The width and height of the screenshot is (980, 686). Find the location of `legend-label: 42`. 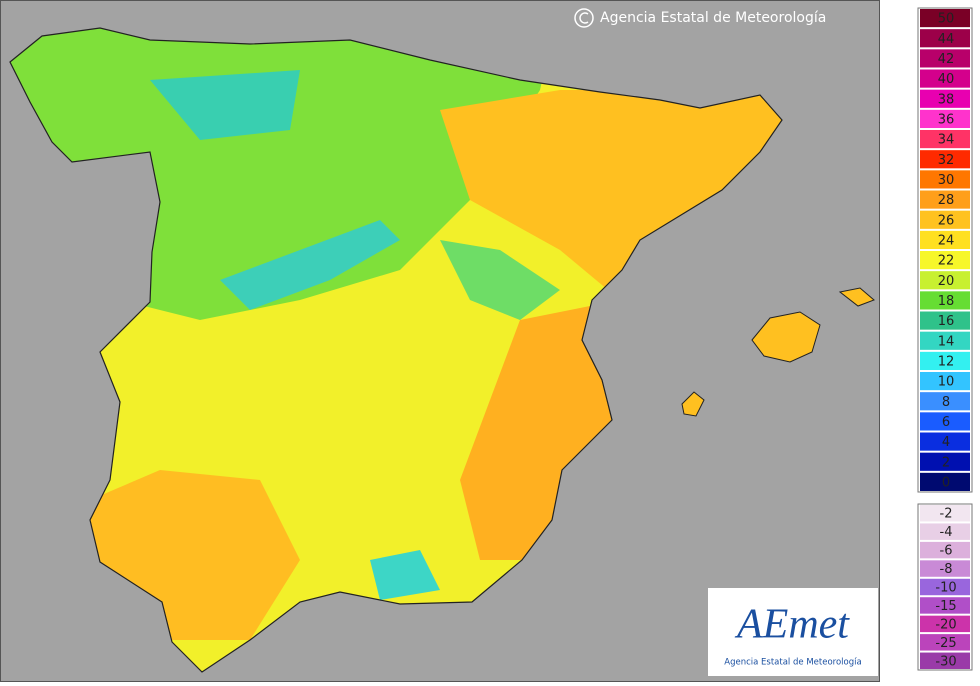

legend-label: 42 is located at coordinates (946, 59).